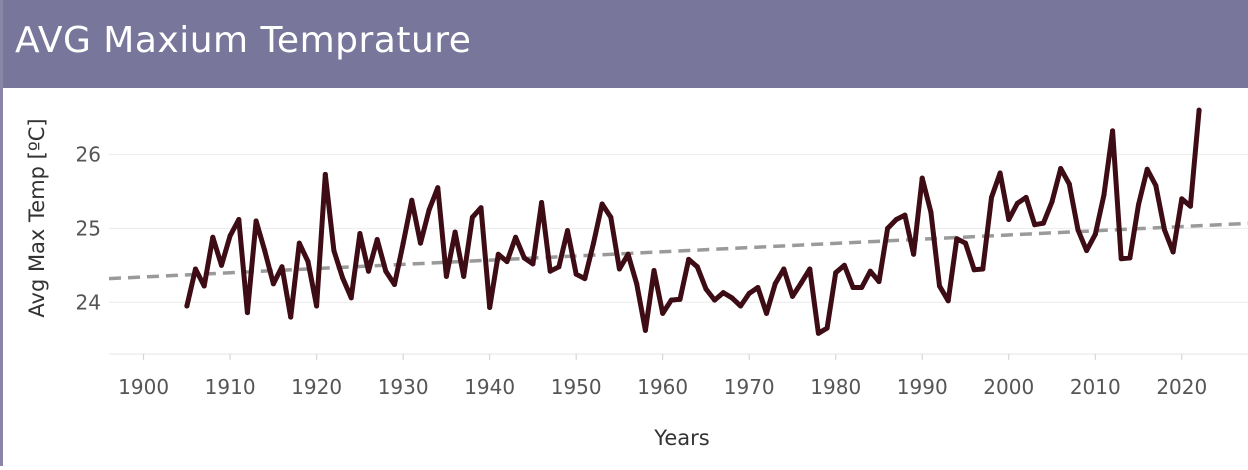 Image resolution: width=1248 pixels, height=470 pixels. What do you see at coordinates (922, 387) in the screenshot?
I see `x-tick-label: 1990` at bounding box center [922, 387].